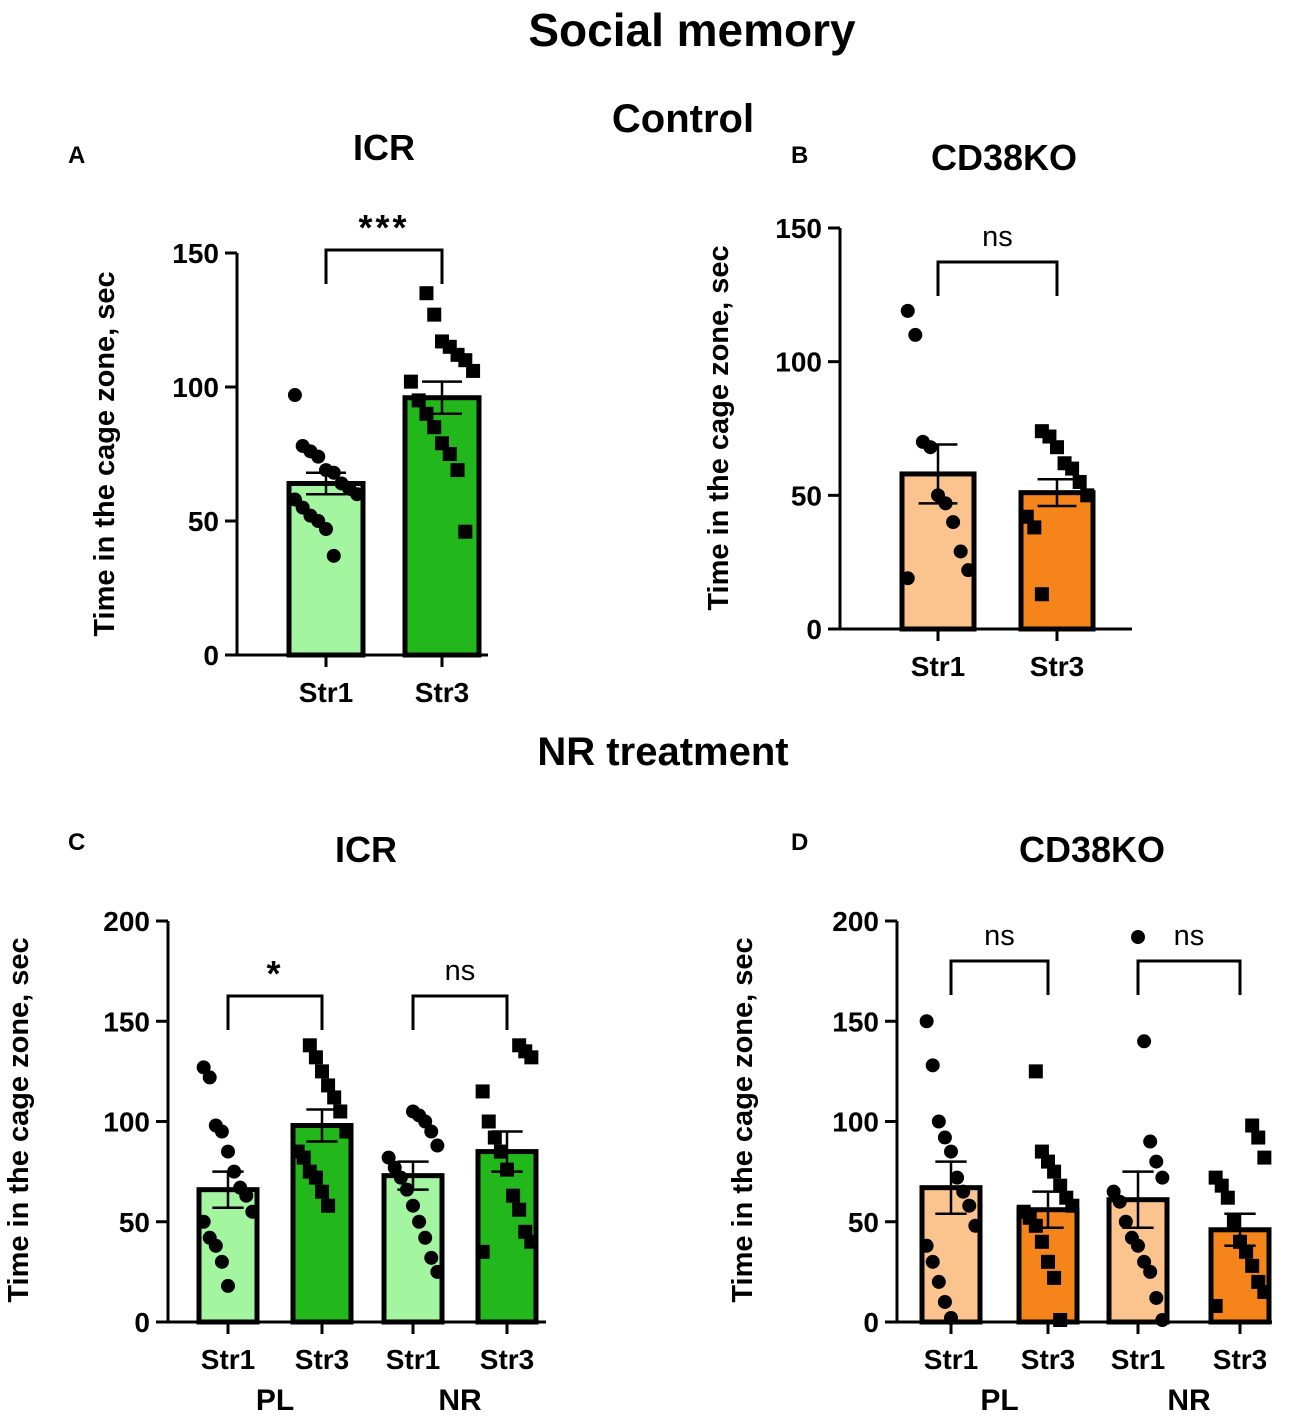  I want to click on panel-c-significance-label: ns, so click(460, 971).